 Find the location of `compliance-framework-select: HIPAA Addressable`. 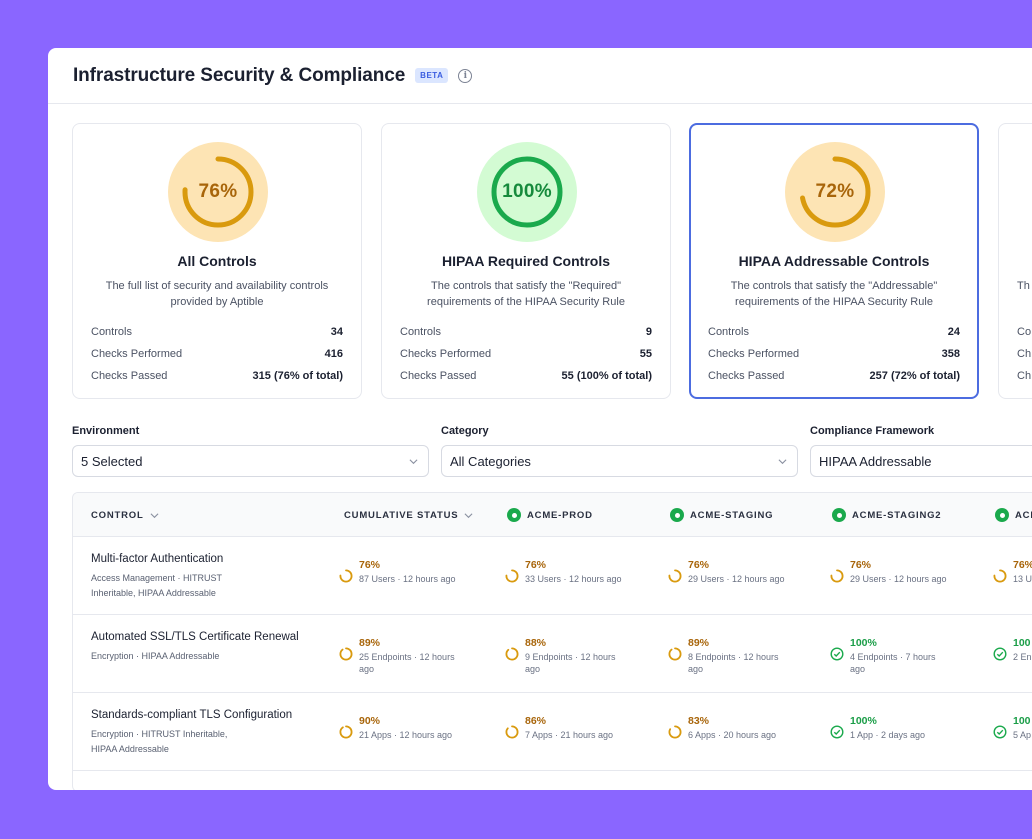

compliance-framework-select: HIPAA Addressable is located at coordinates (921, 461).